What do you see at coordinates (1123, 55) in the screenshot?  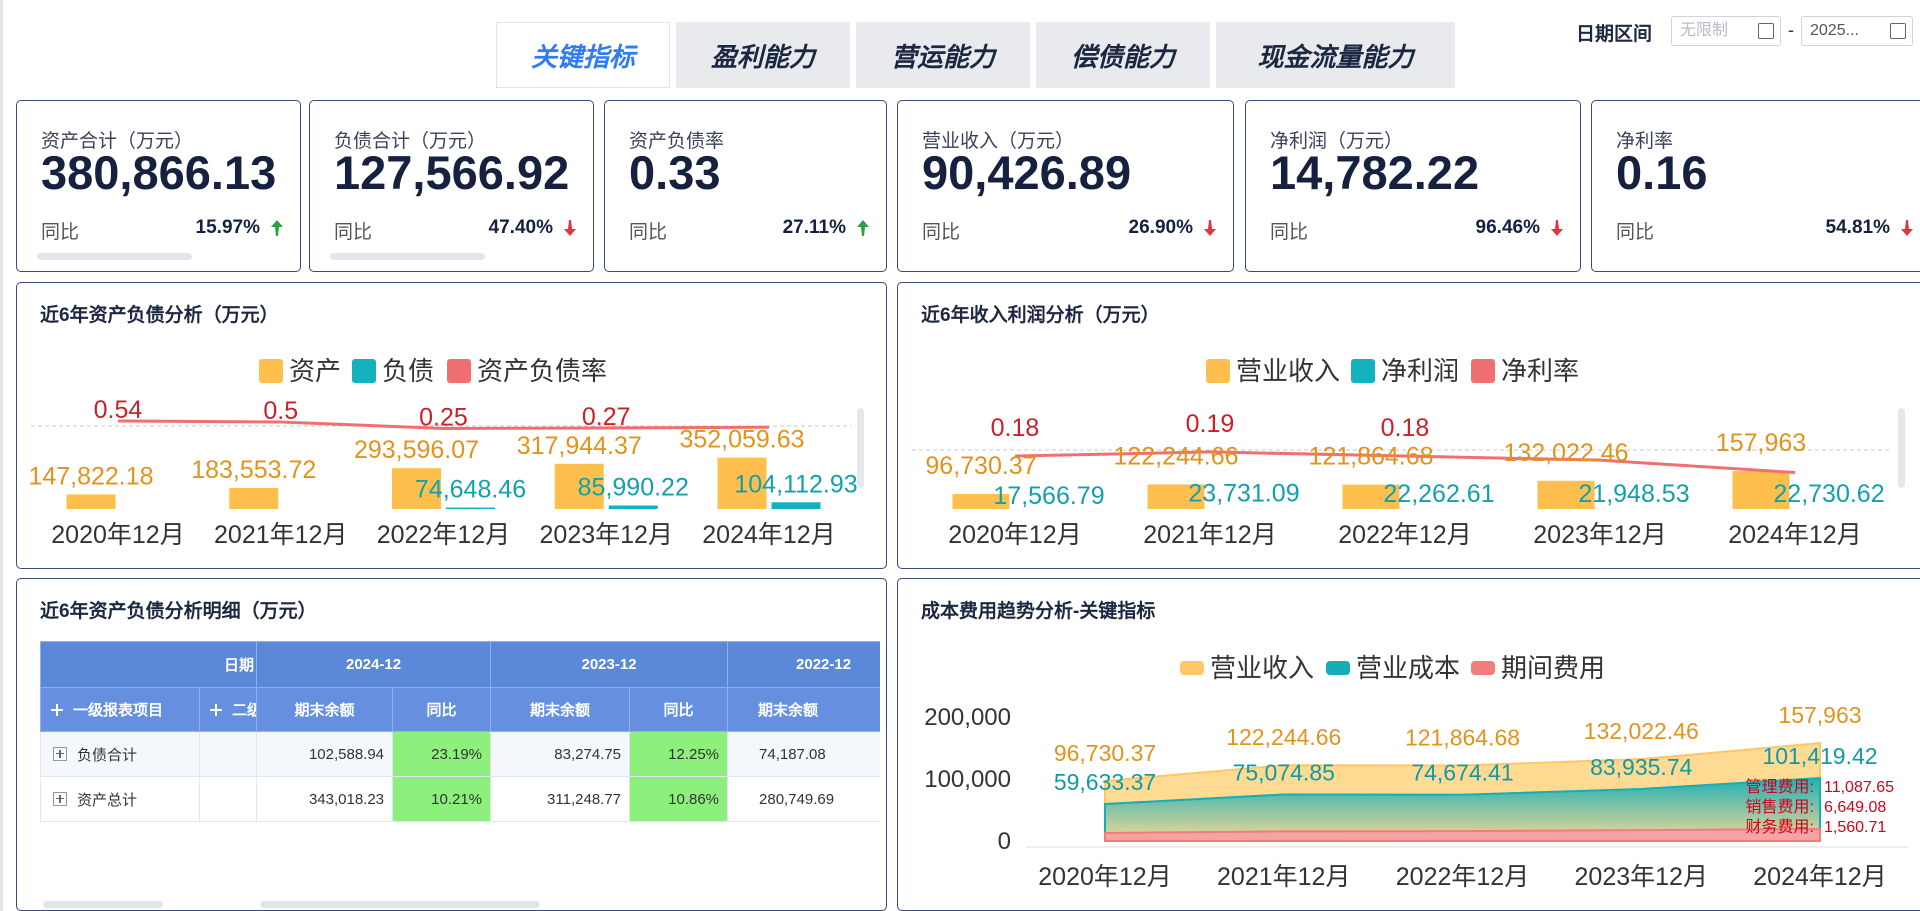 I see `tab: 偿债能力` at bounding box center [1123, 55].